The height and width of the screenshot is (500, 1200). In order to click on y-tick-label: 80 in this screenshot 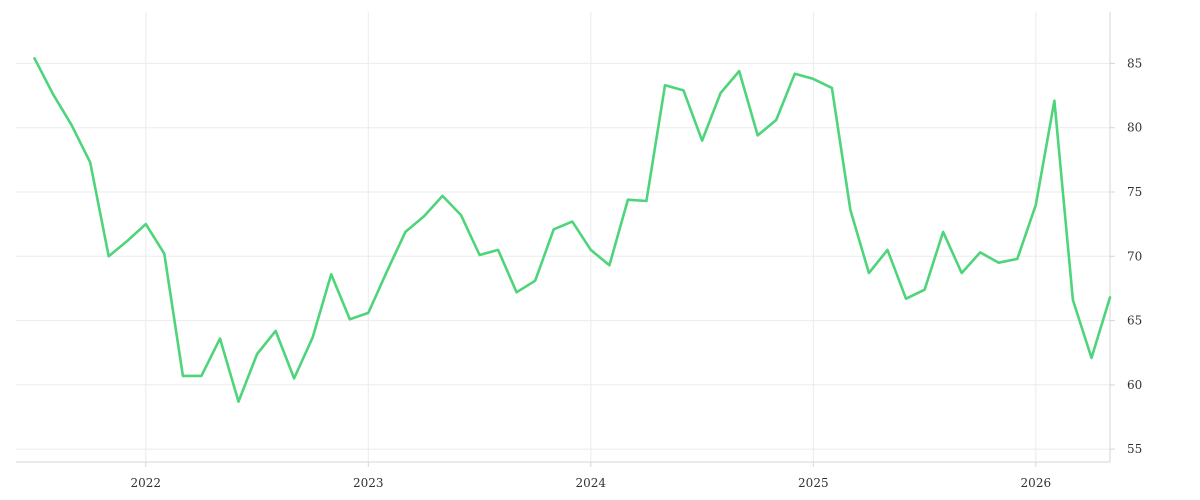, I will do `click(1134, 128)`.